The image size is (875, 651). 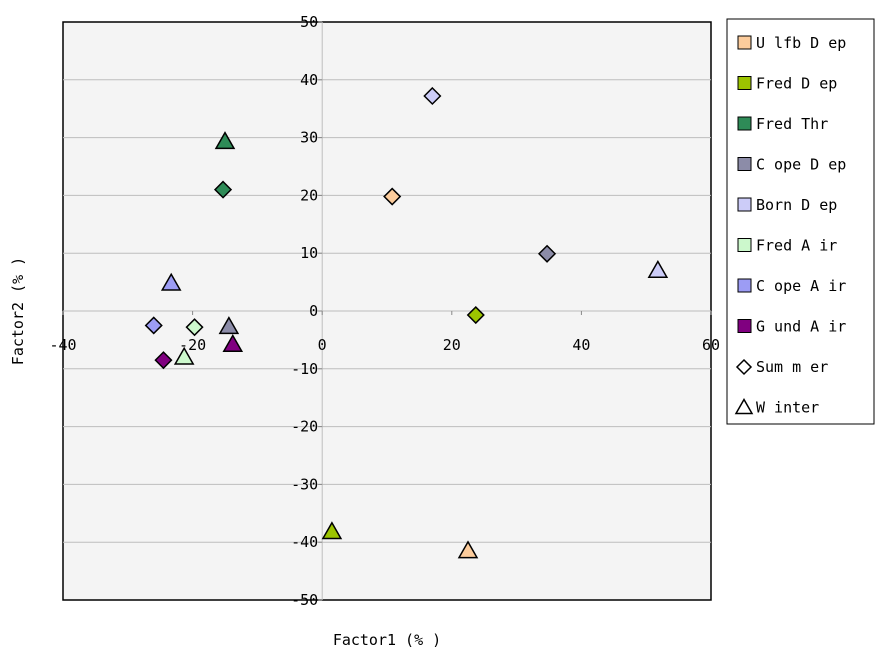 I want to click on x-tick-label: 0, so click(x=322, y=345).